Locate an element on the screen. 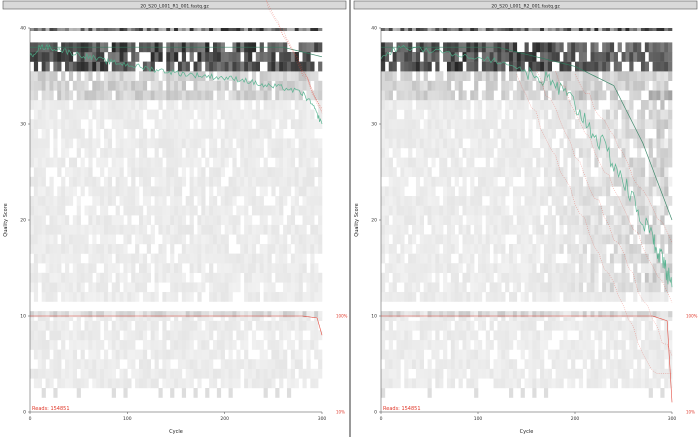  facet-title: 20_S20_L001_R2_001.fastq.gz is located at coordinates (525, 7).